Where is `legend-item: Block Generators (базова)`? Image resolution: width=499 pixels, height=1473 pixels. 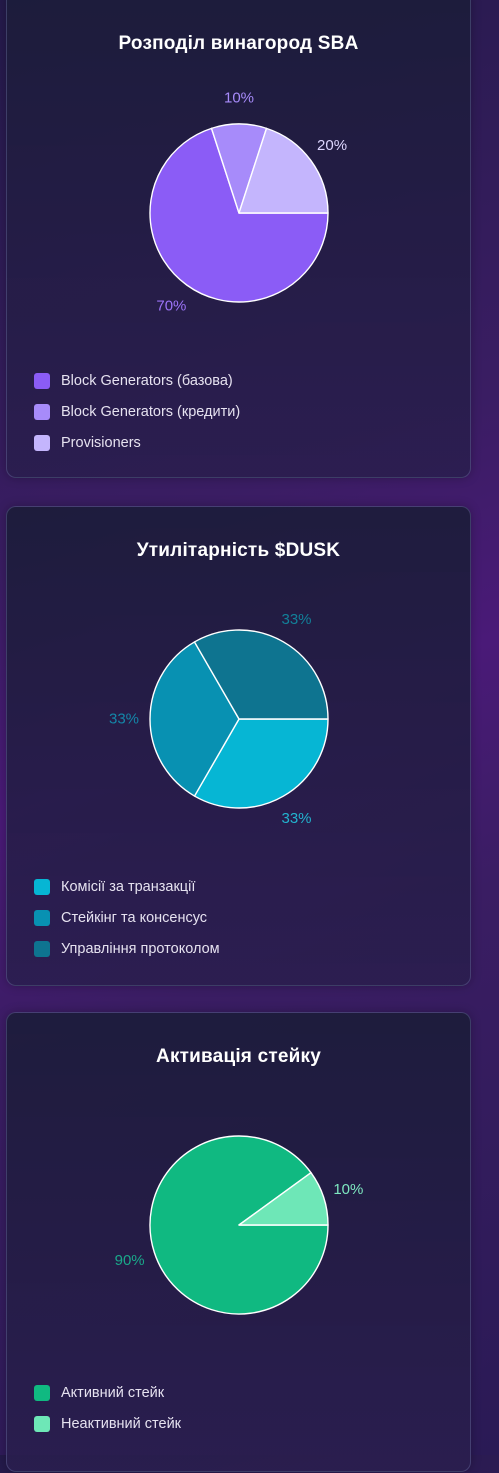 legend-item: Block Generators (базова) is located at coordinates (137, 380).